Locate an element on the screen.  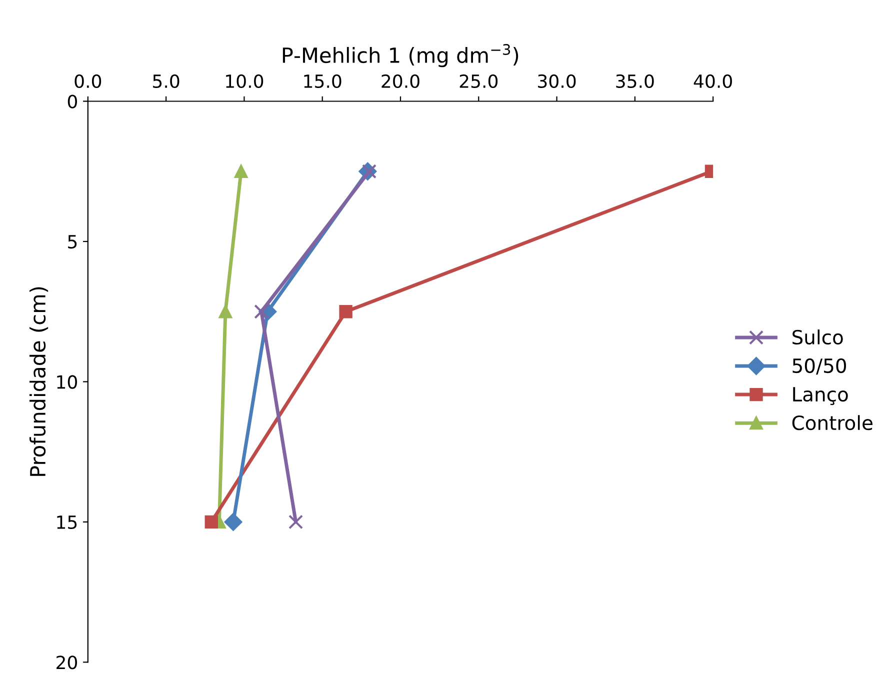
y-tick-label: 20 is located at coordinates (66, 663).